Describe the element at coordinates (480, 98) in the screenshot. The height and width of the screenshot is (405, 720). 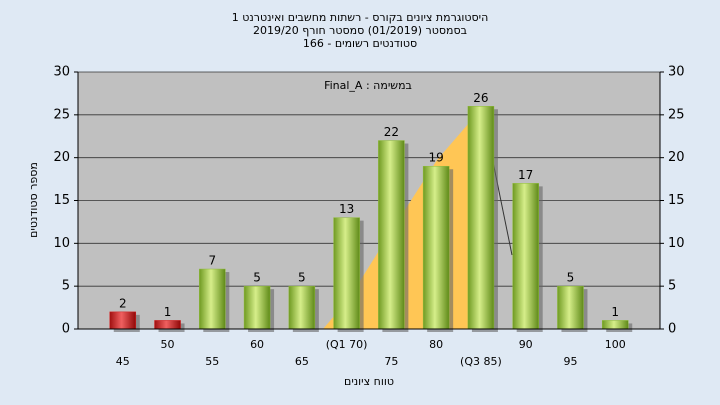
I see `value-label: 26` at that location.